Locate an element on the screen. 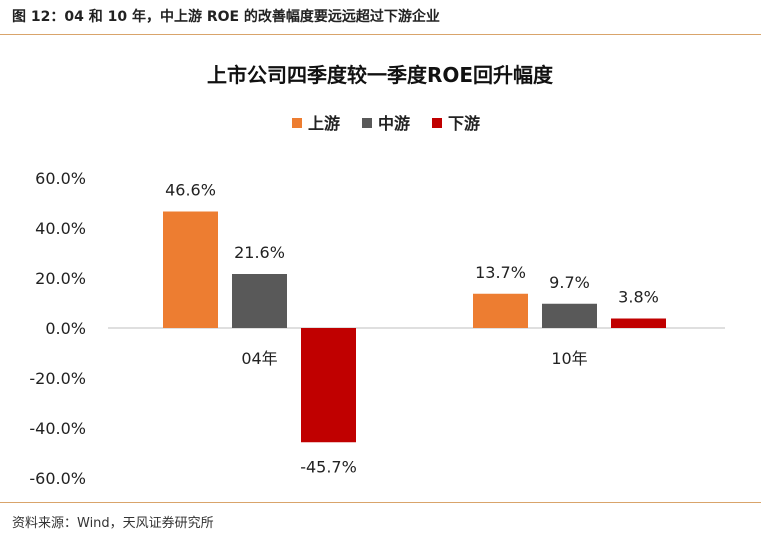 The image size is (761, 536). bar-中游-04年 is located at coordinates (259, 301).